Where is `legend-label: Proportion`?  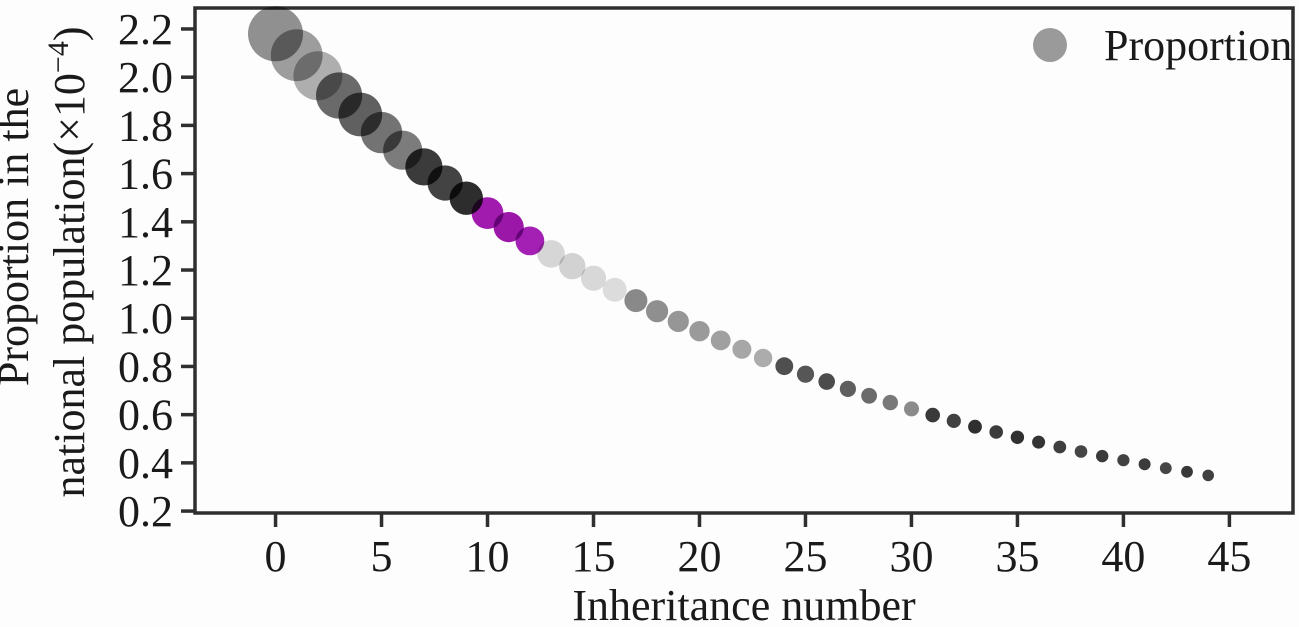 legend-label: Proportion is located at coordinates (1198, 45).